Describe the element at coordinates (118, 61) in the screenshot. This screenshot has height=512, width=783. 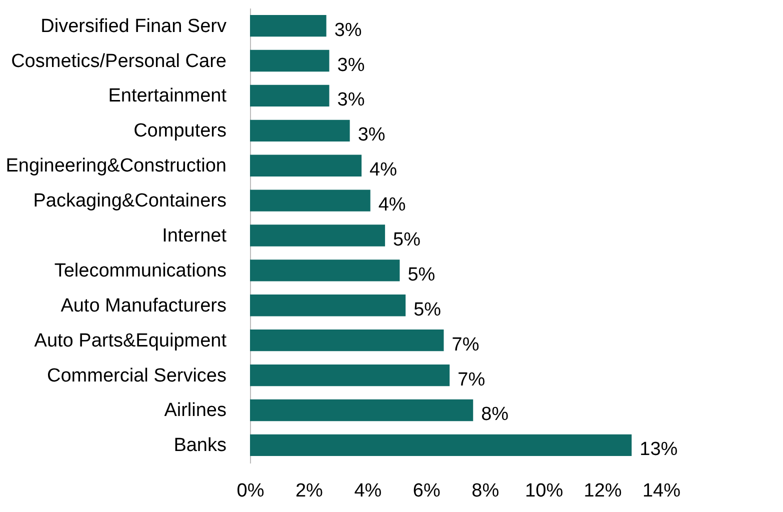
I see `y-tick-label: Cosmetics/Personal Care` at that location.